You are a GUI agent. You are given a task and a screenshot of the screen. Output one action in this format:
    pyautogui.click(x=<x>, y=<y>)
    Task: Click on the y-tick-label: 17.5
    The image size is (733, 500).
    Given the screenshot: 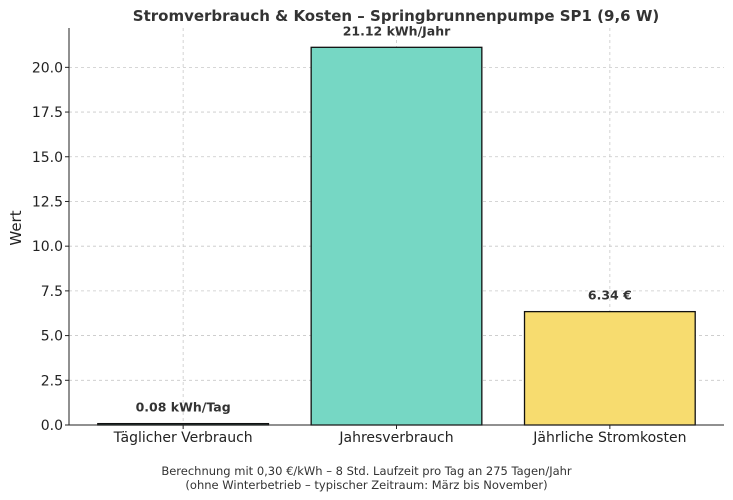 What is the action you would take?
    pyautogui.click(x=47, y=113)
    